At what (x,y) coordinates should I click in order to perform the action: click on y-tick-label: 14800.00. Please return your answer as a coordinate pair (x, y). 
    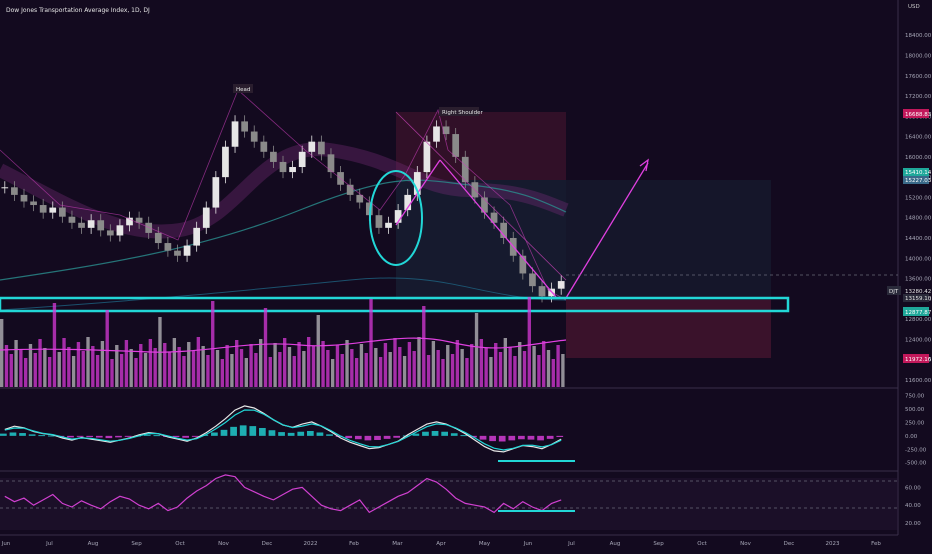
    Looking at the image, I should click on (918, 219).